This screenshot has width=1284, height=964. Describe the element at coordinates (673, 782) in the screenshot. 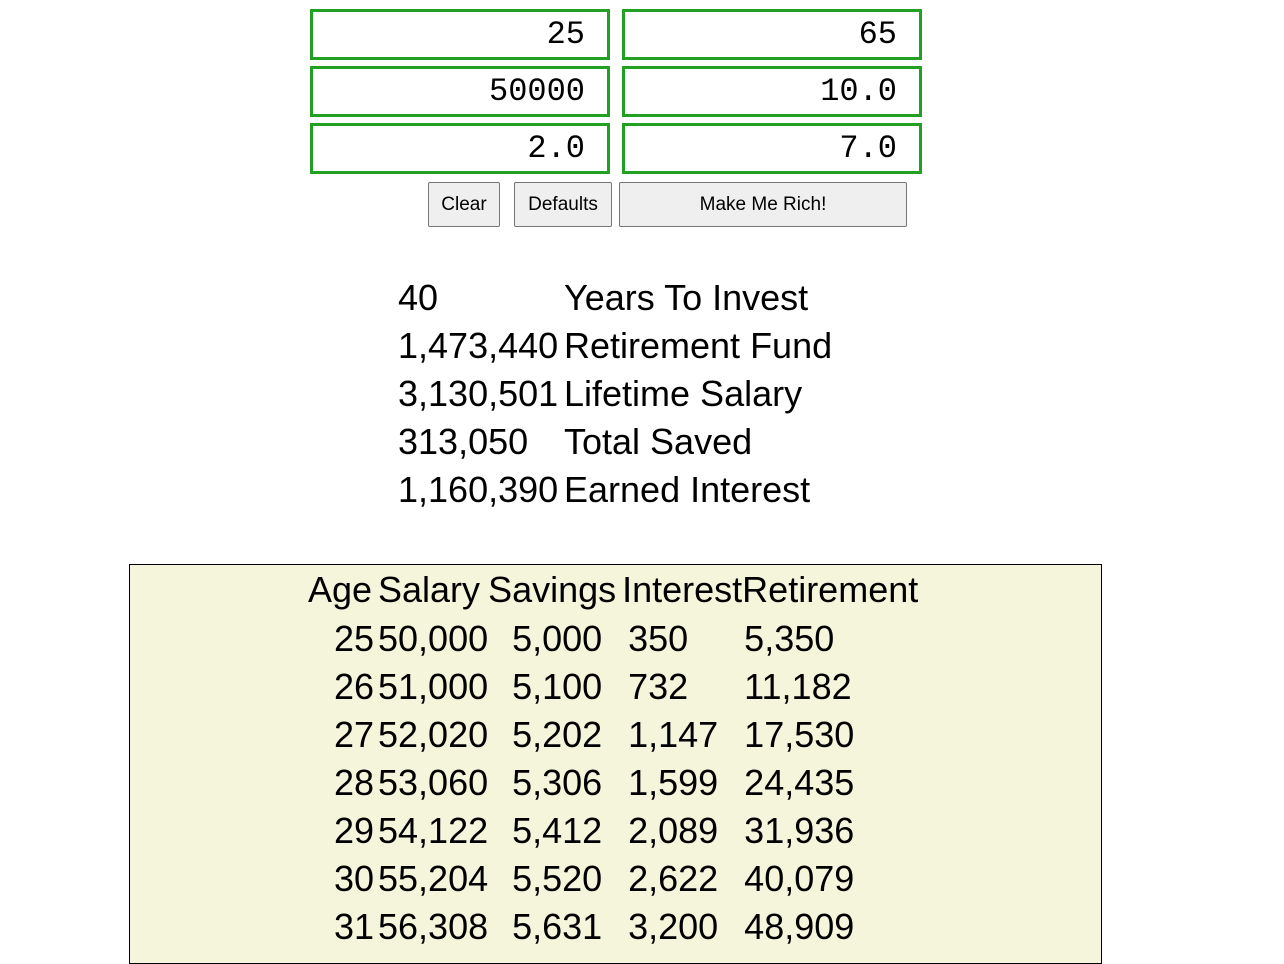

I see `interest-cell: 1,599` at that location.